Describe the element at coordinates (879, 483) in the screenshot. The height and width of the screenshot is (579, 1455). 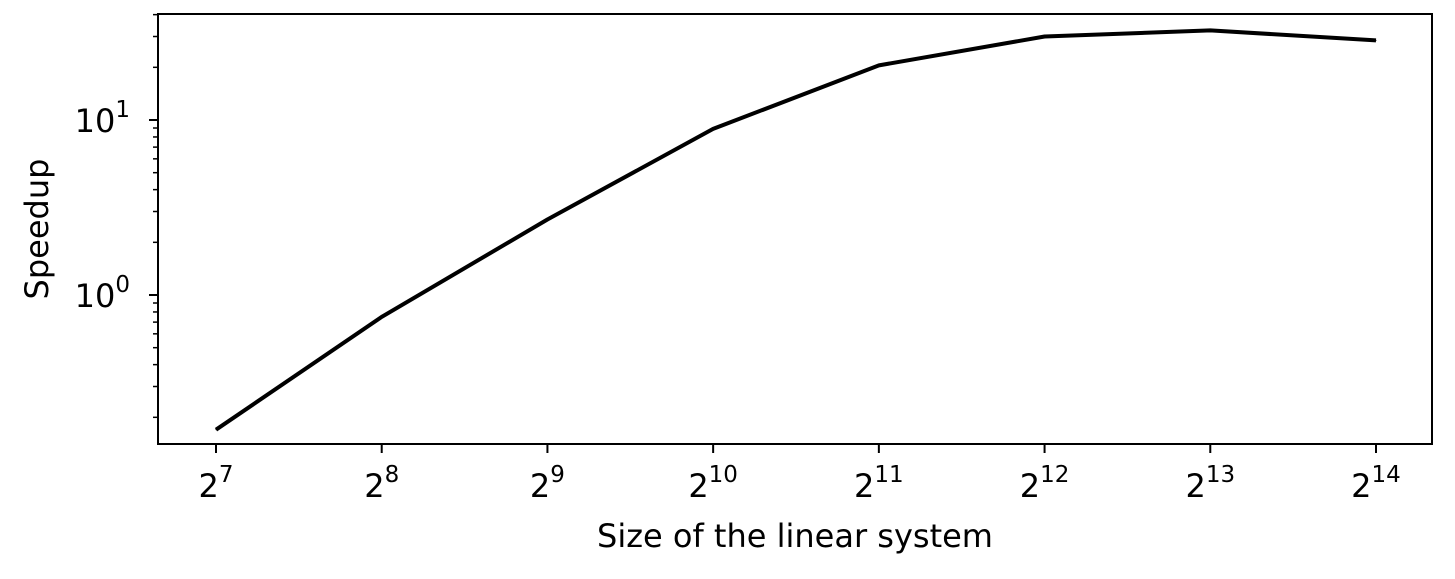
I see `x-tick-label: 211` at that location.